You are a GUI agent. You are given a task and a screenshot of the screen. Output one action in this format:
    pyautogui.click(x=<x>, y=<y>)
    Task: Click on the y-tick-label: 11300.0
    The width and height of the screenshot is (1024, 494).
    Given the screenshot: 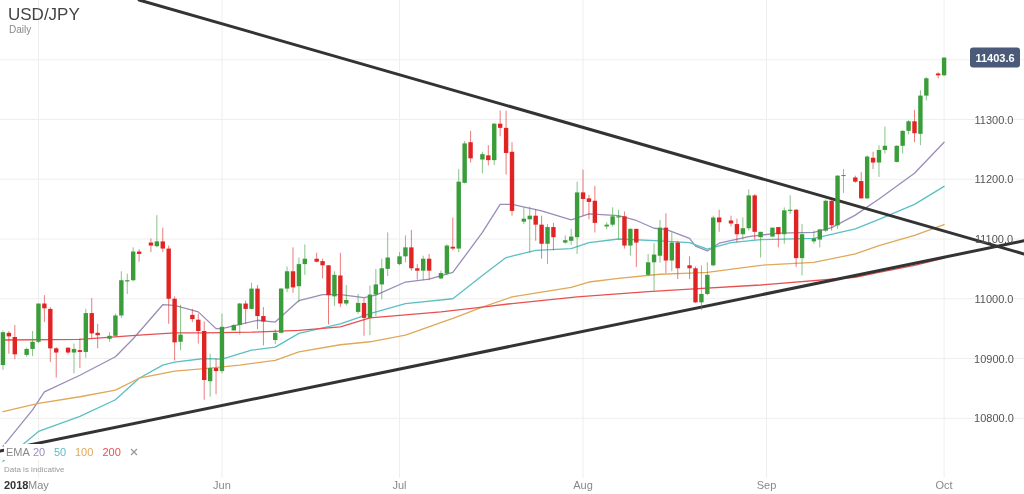 What is the action you would take?
    pyautogui.click(x=994, y=119)
    